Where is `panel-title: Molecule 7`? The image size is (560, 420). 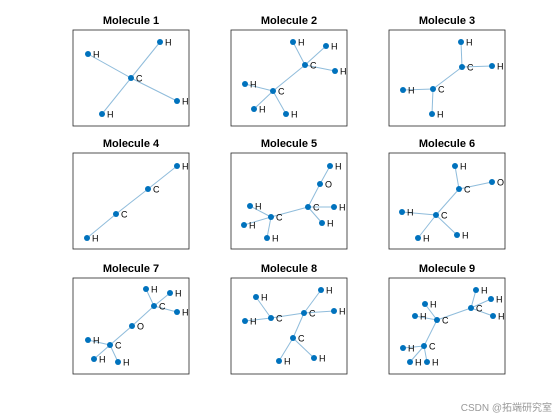 panel-title: Molecule 7 is located at coordinates (131, 269).